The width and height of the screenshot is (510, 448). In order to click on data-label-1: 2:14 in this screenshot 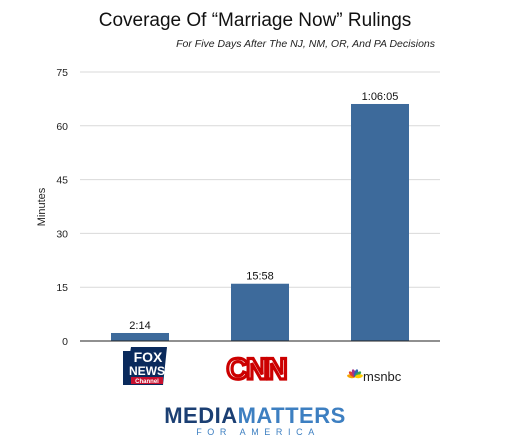, I will do `click(139, 326)`.